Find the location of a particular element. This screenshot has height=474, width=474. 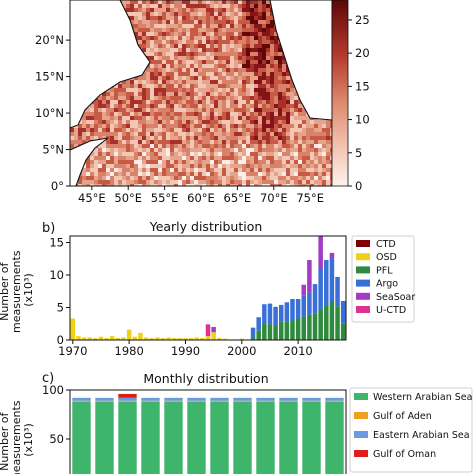

yearly-x-tick-label: 1970 is located at coordinates (72, 351).